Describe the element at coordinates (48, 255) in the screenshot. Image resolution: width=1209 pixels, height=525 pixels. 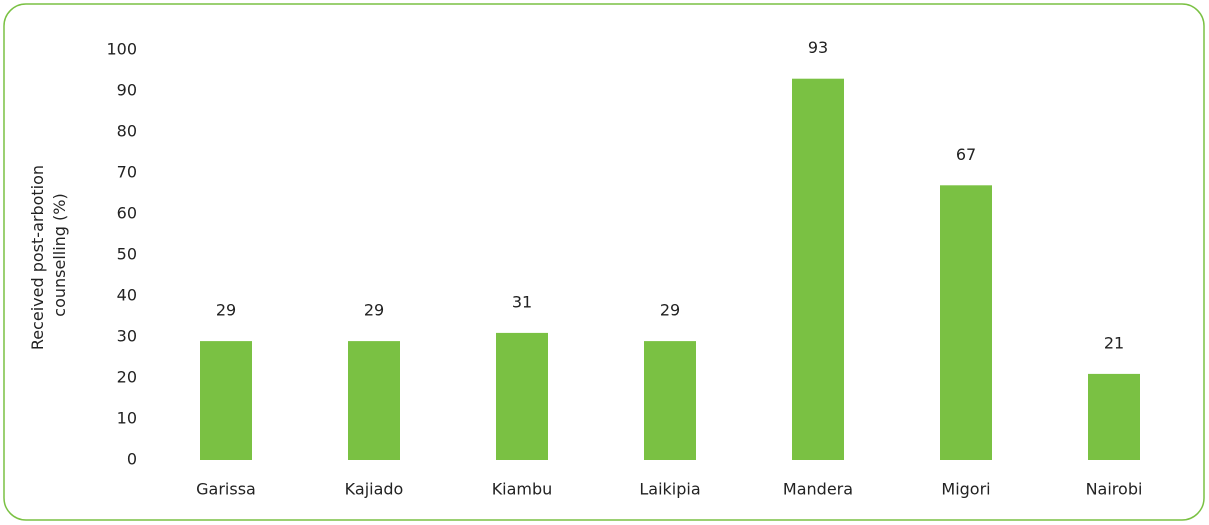
I see `y-axis-label: Received post-arbotion counselling (%)` at that location.